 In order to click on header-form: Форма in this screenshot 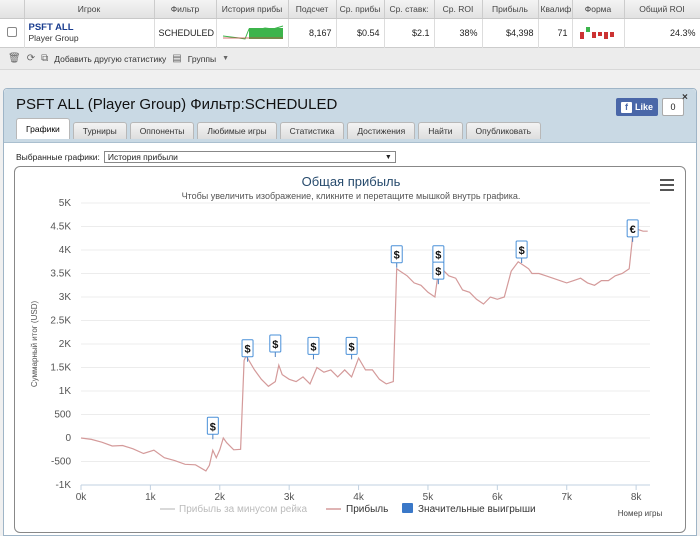, I will do `click(598, 9)`.